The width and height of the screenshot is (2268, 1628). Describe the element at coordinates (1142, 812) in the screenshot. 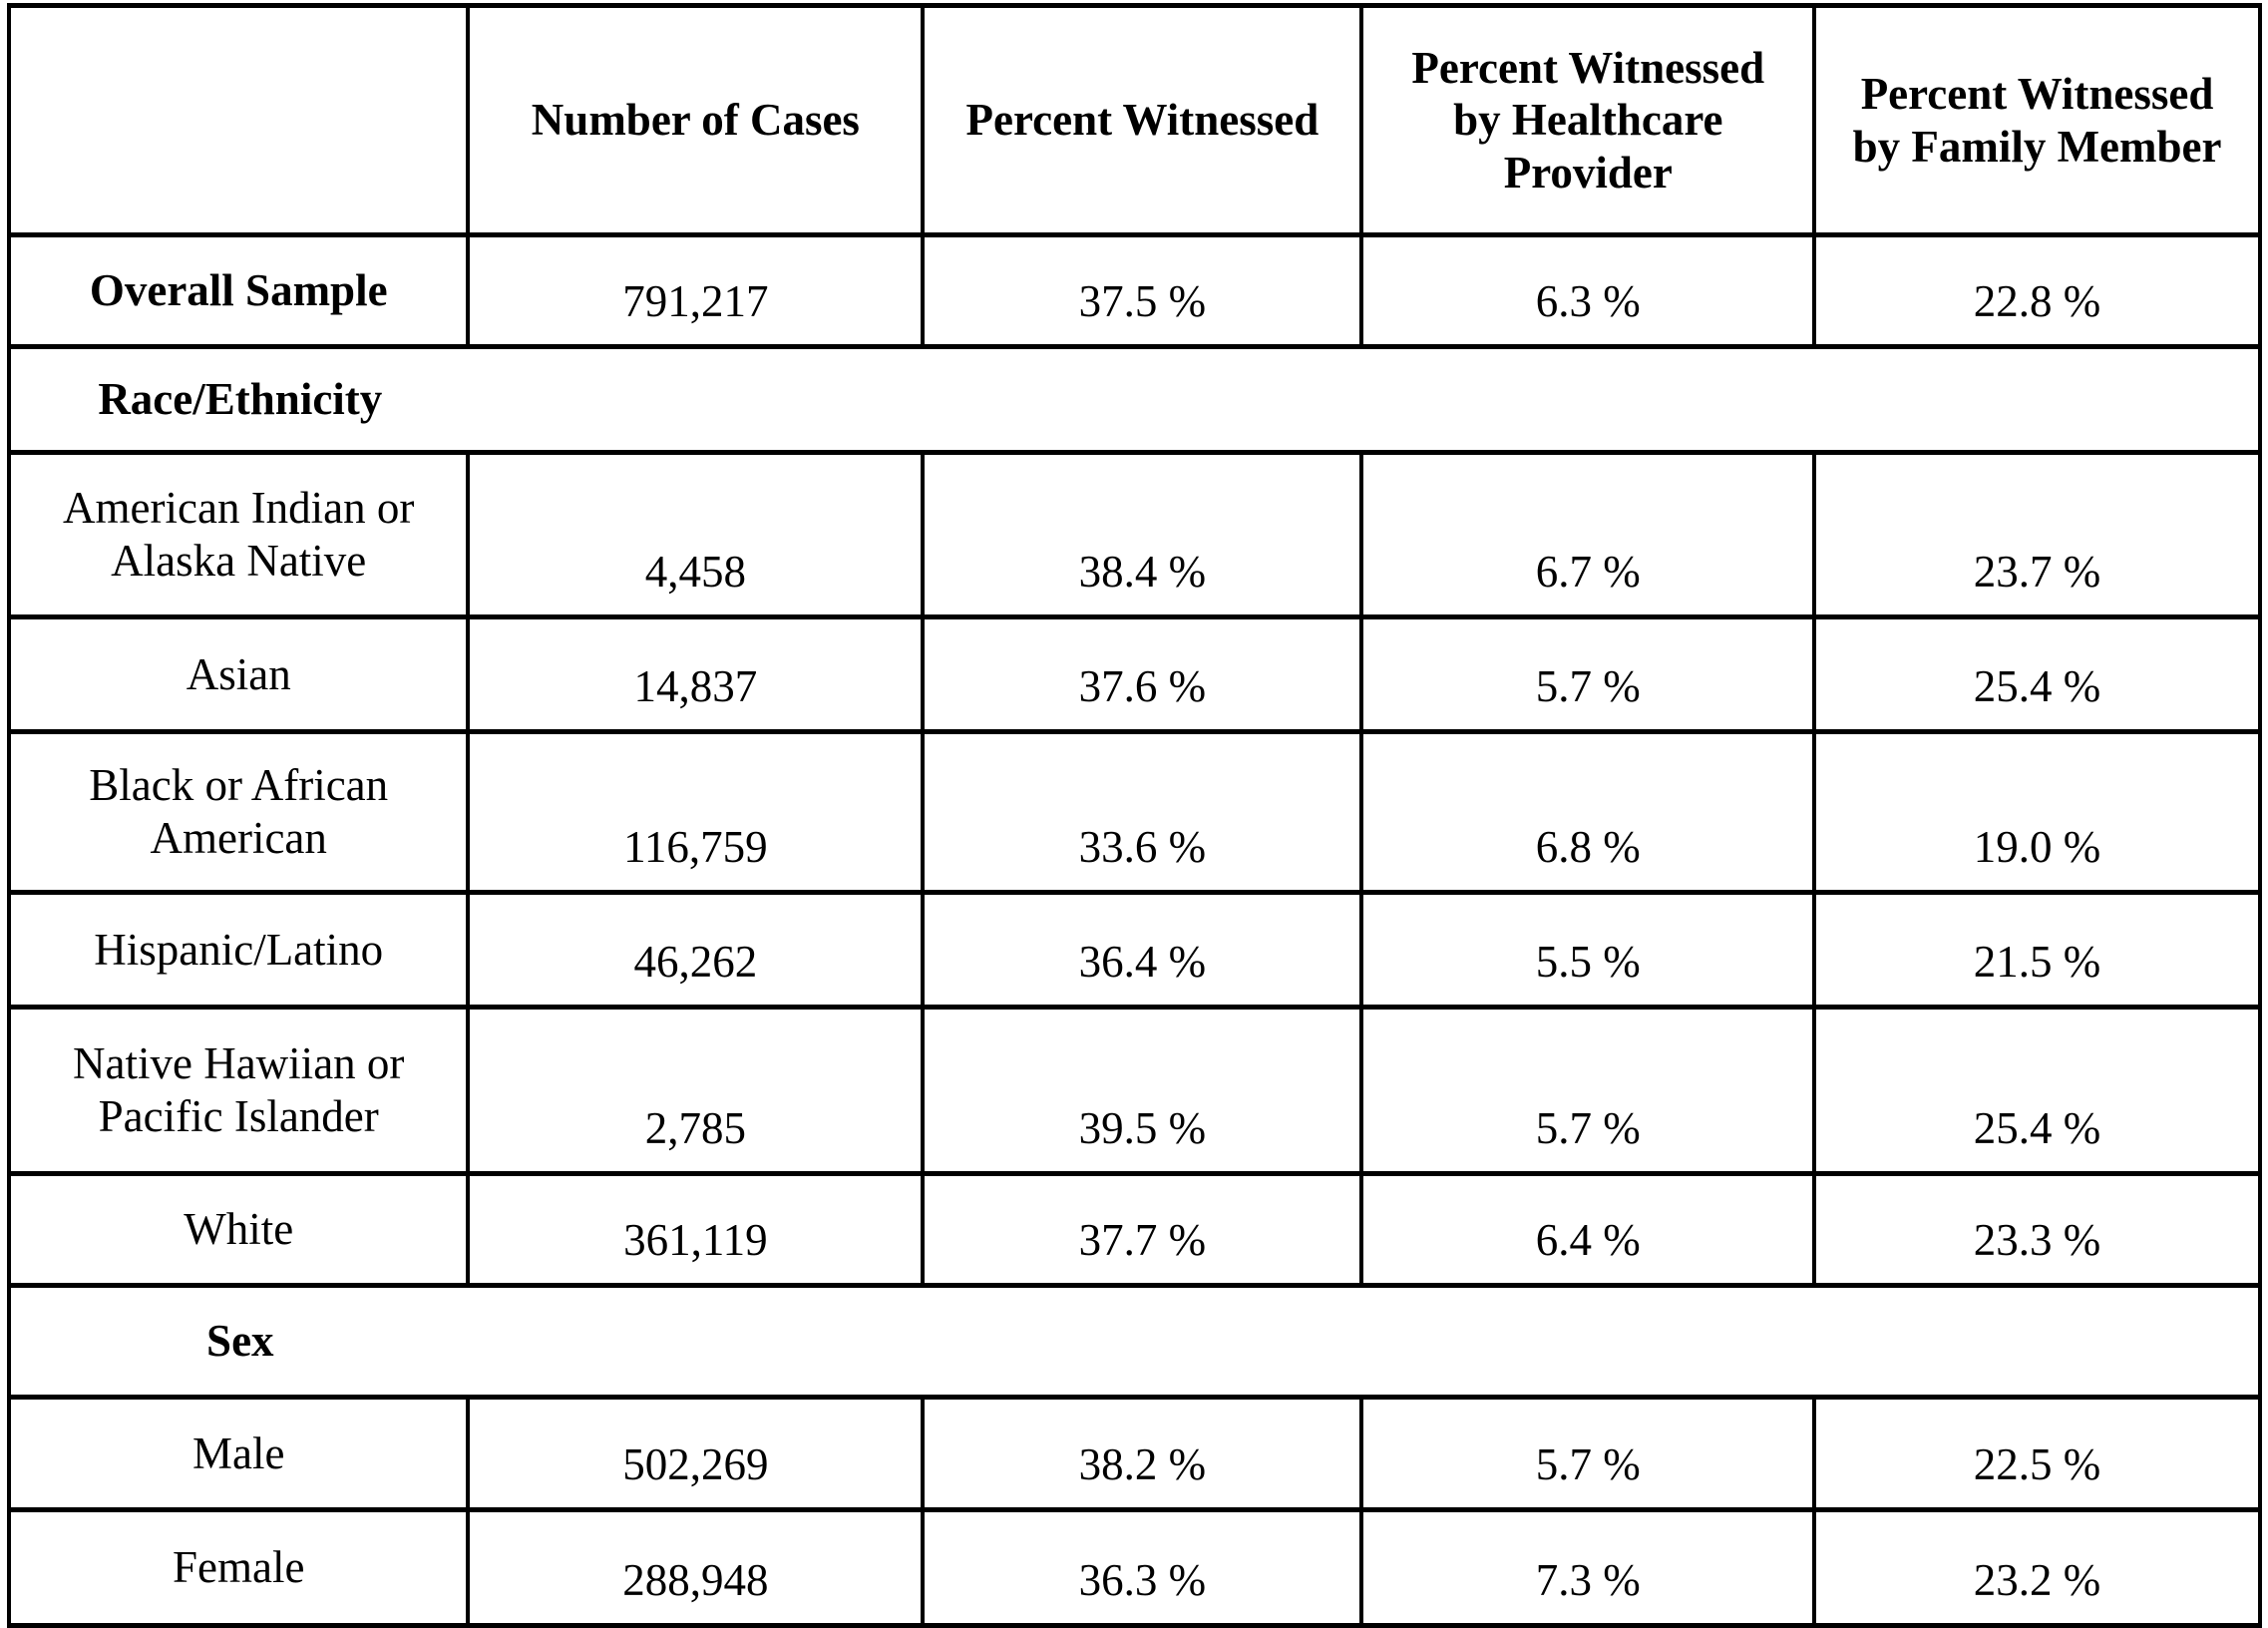

I see `value-percent-witnessed: 33.6 %` at that location.